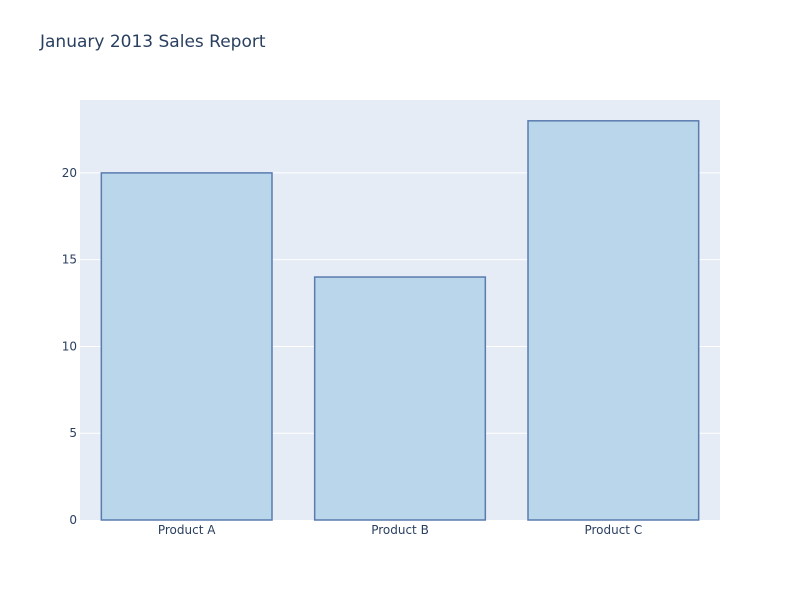 The width and height of the screenshot is (800, 604). What do you see at coordinates (73, 433) in the screenshot?
I see `y-tick-label: 5` at bounding box center [73, 433].